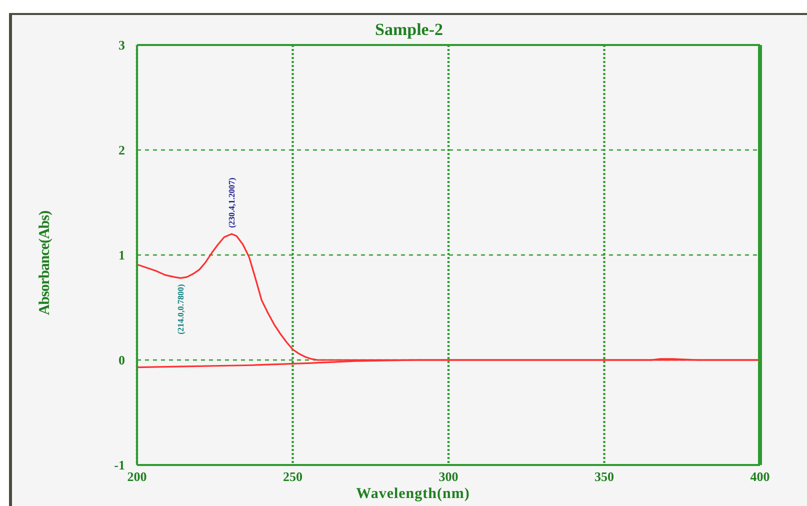  What do you see at coordinates (413, 494) in the screenshot?
I see `x-axis-title: Wavelength(nm)` at bounding box center [413, 494].